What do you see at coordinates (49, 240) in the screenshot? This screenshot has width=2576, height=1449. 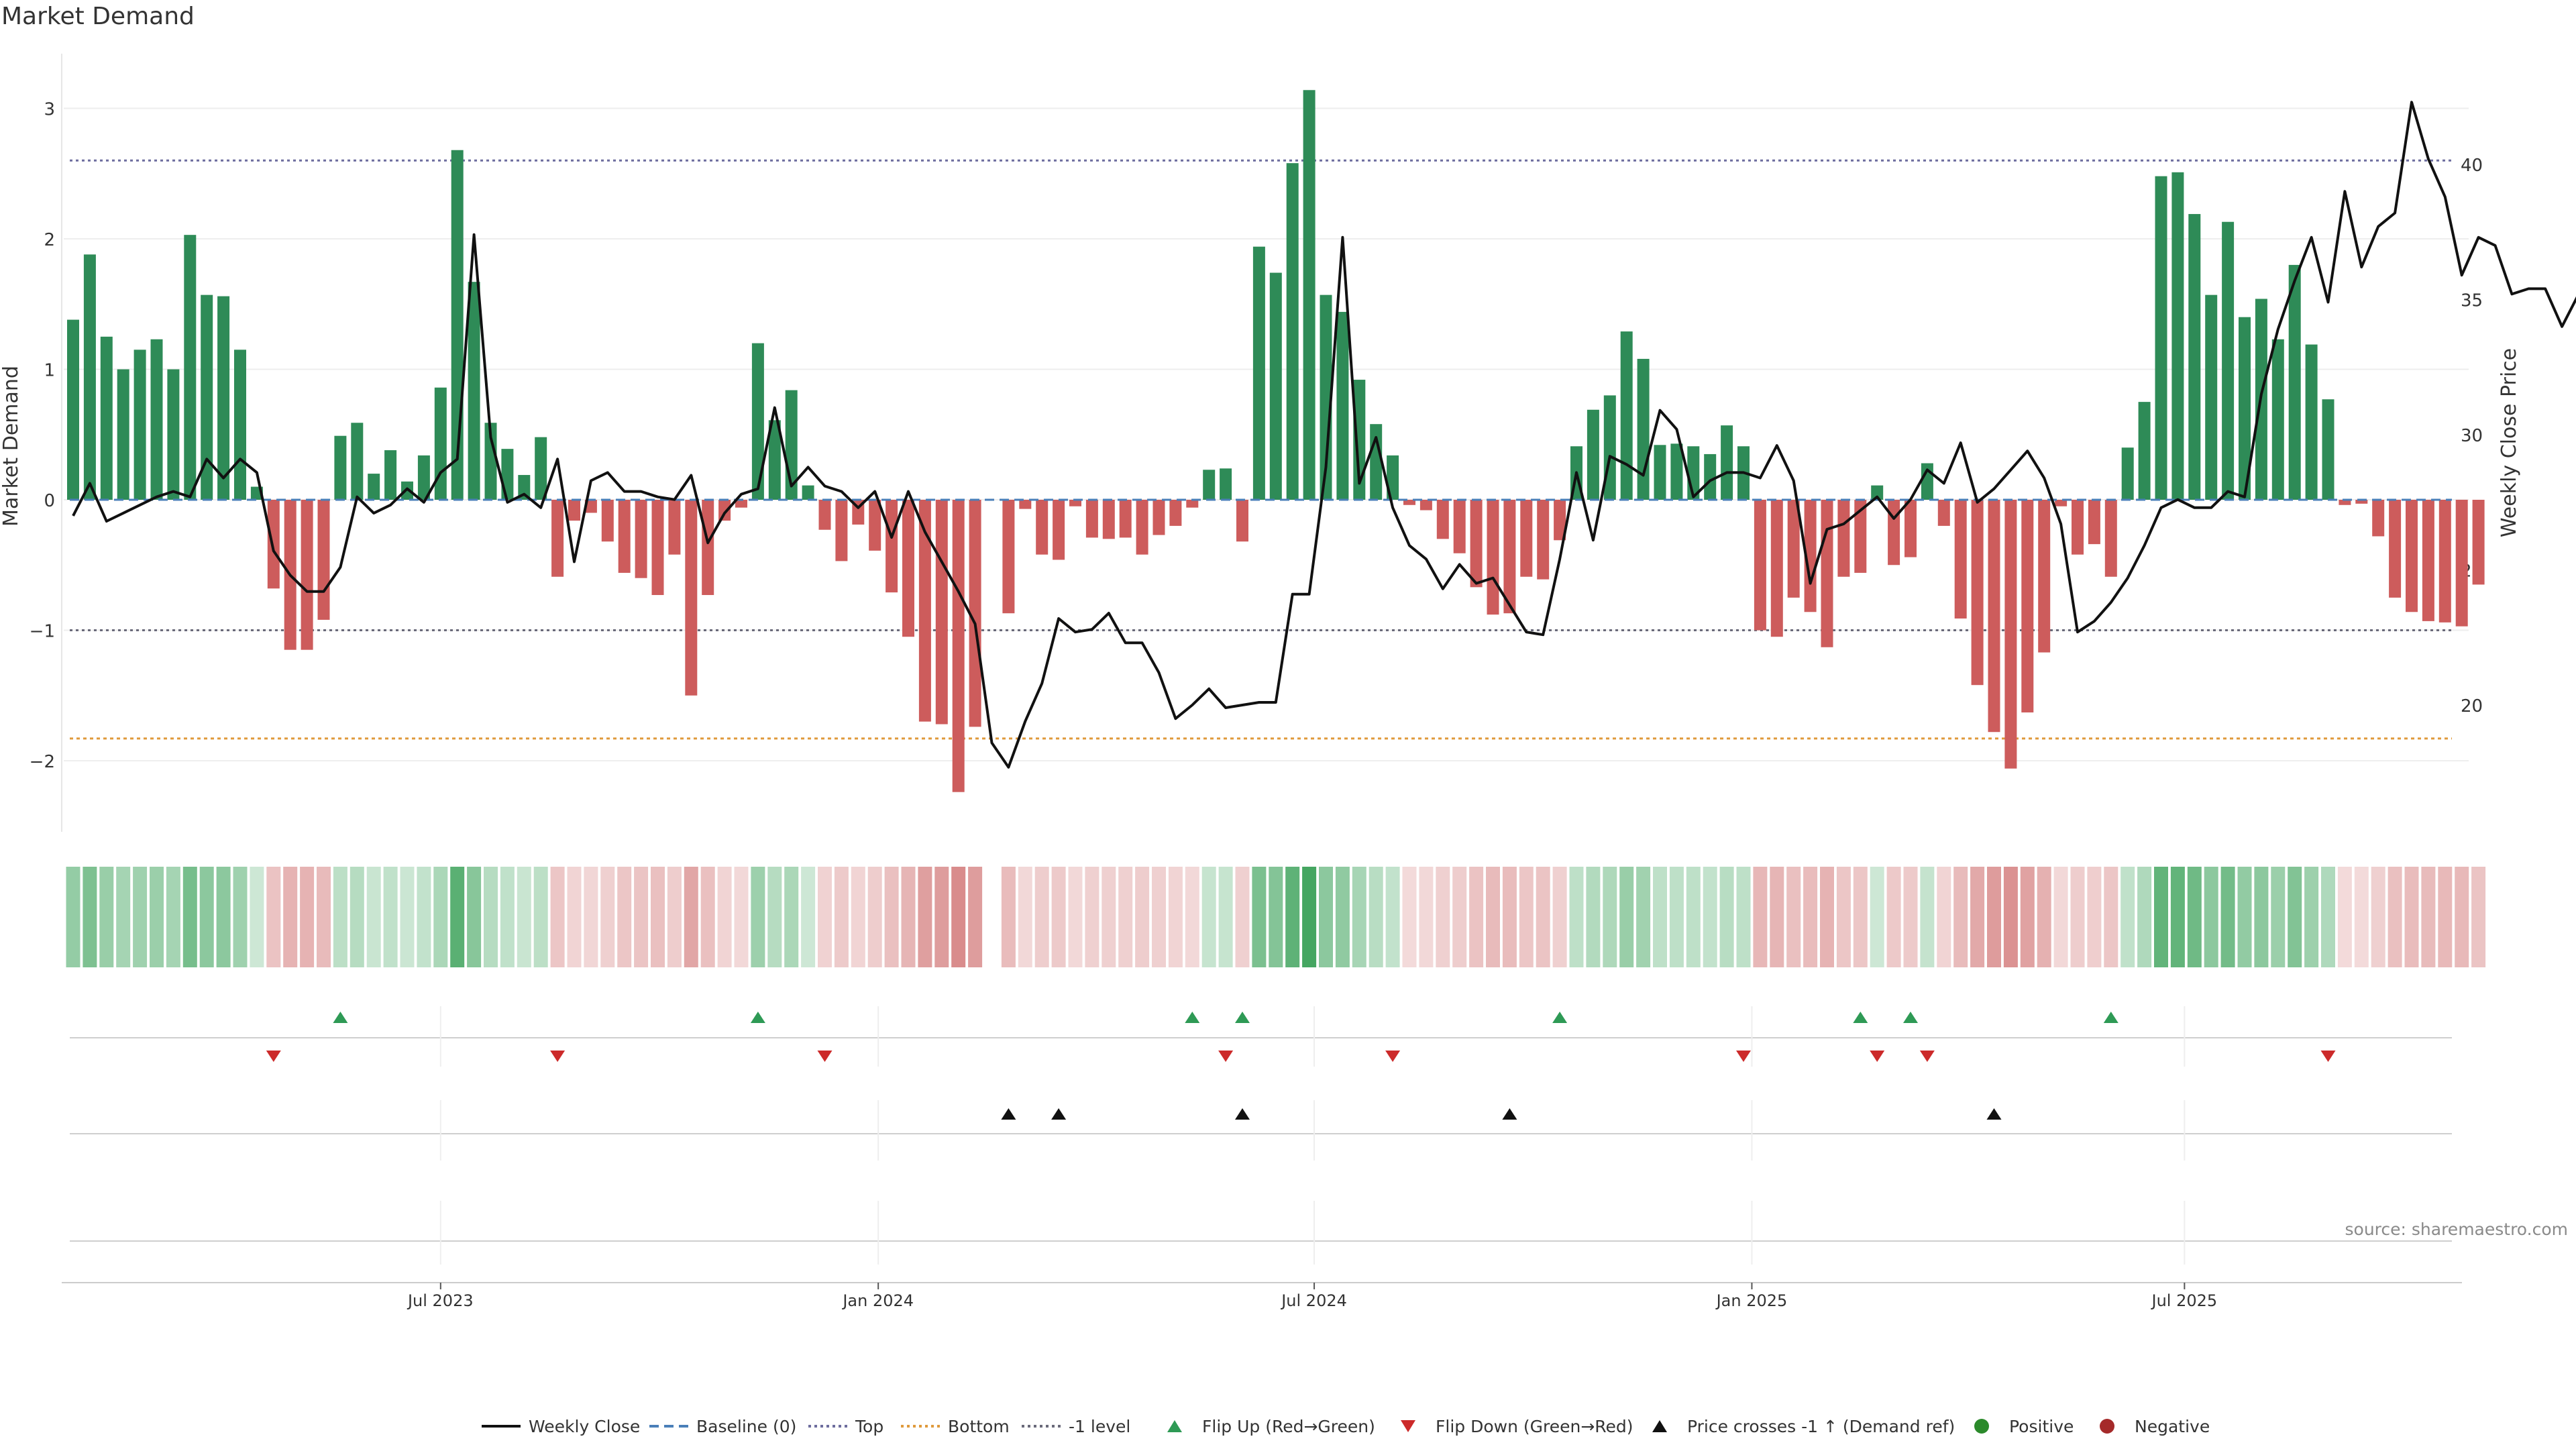 I see `y-tick-label: 2` at bounding box center [49, 240].